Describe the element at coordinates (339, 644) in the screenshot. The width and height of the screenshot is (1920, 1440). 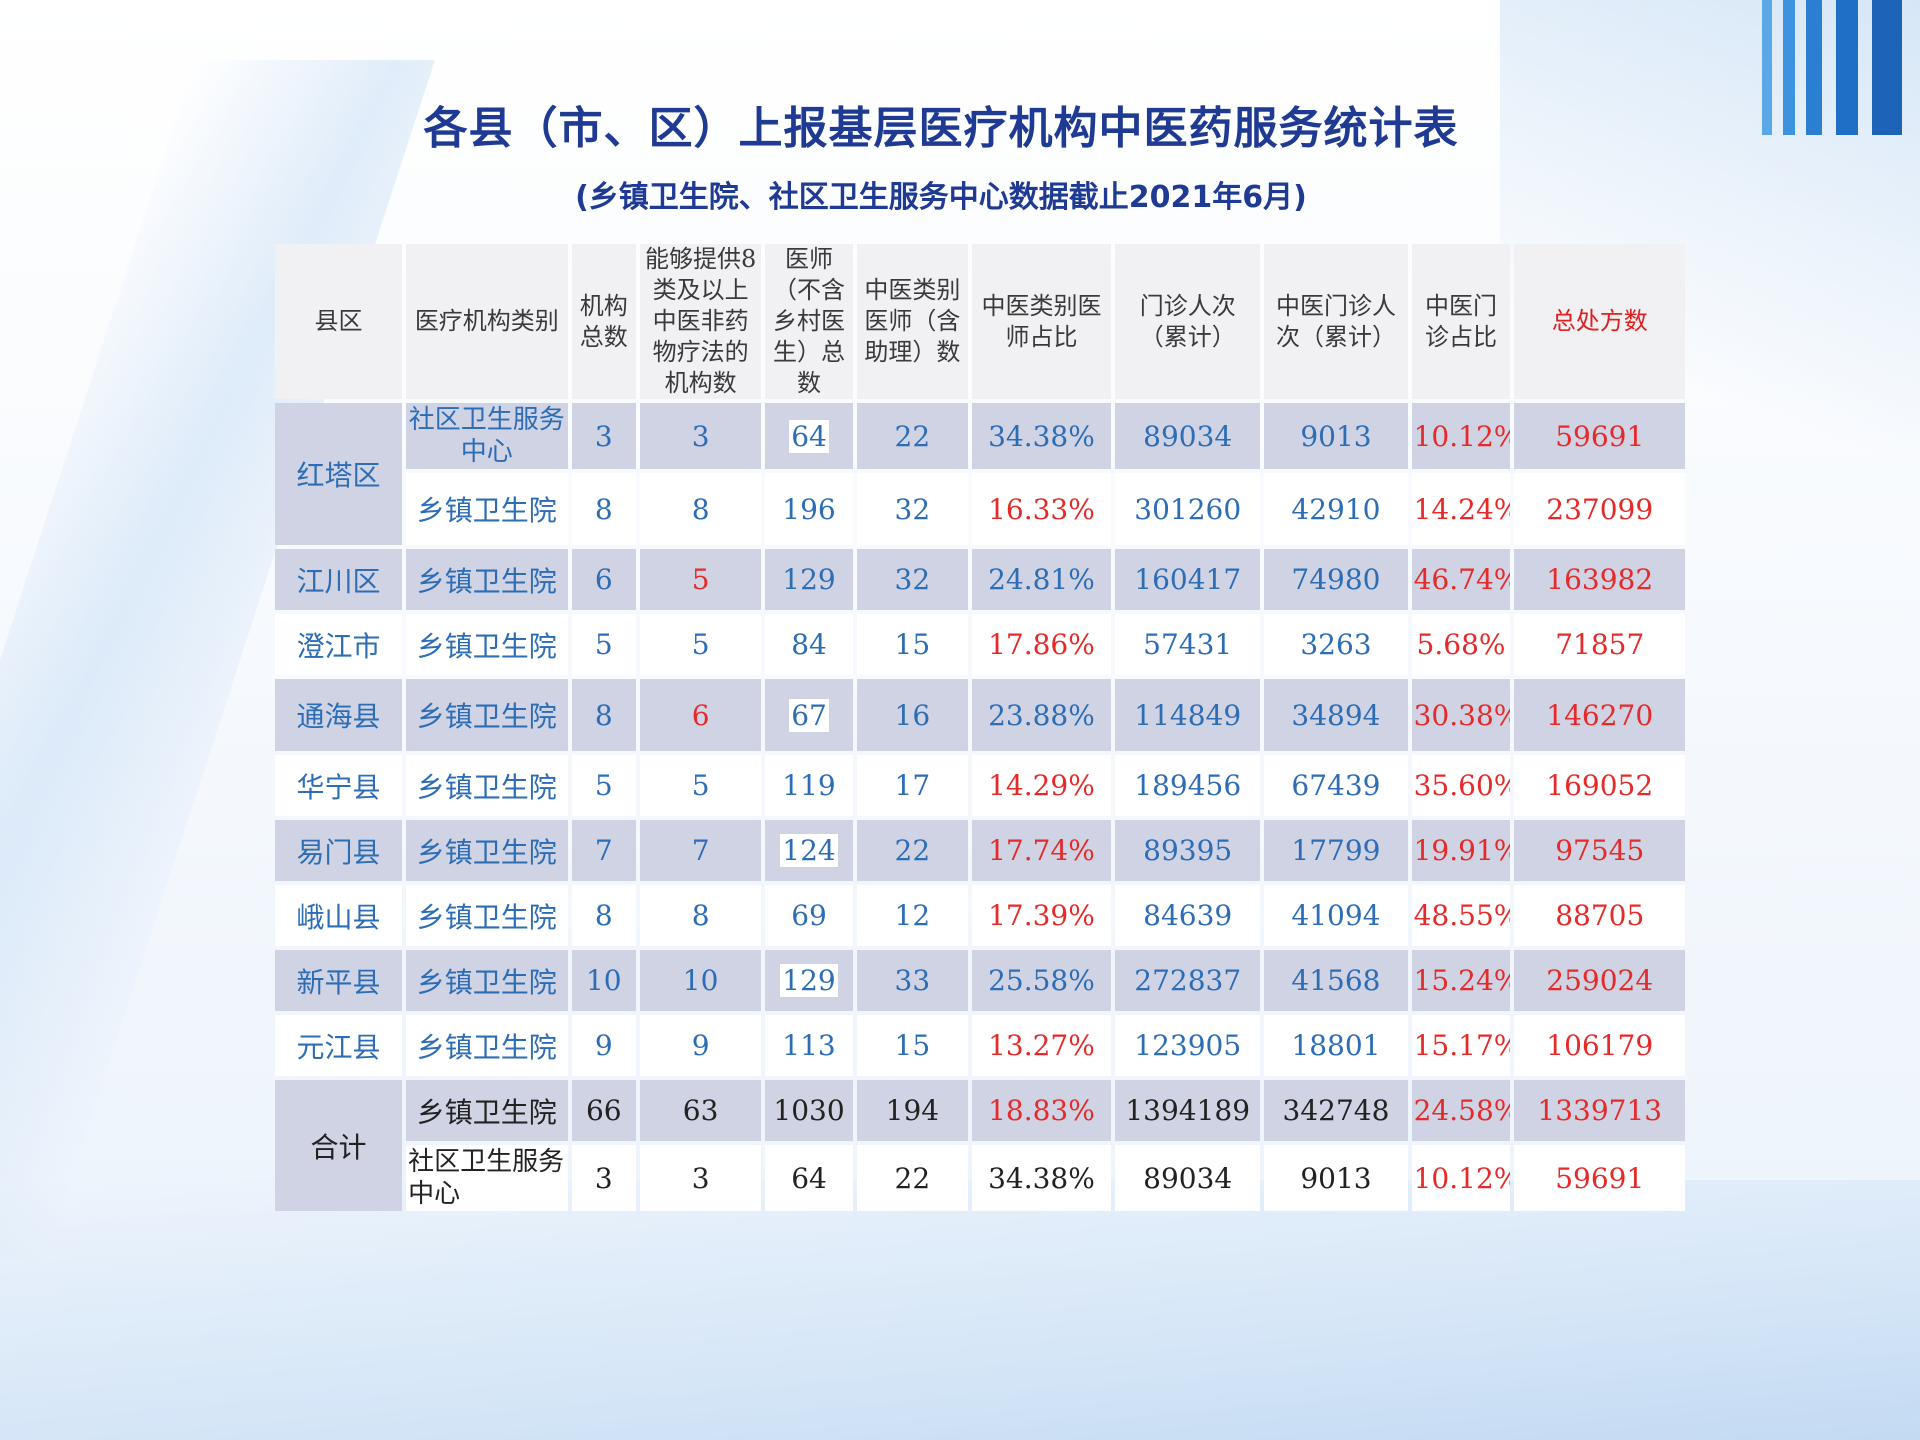
I see `cell-region: 澄江市` at that location.